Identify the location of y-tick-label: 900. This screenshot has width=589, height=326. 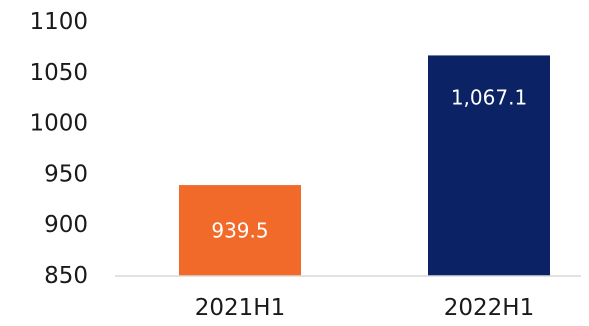
(66, 225).